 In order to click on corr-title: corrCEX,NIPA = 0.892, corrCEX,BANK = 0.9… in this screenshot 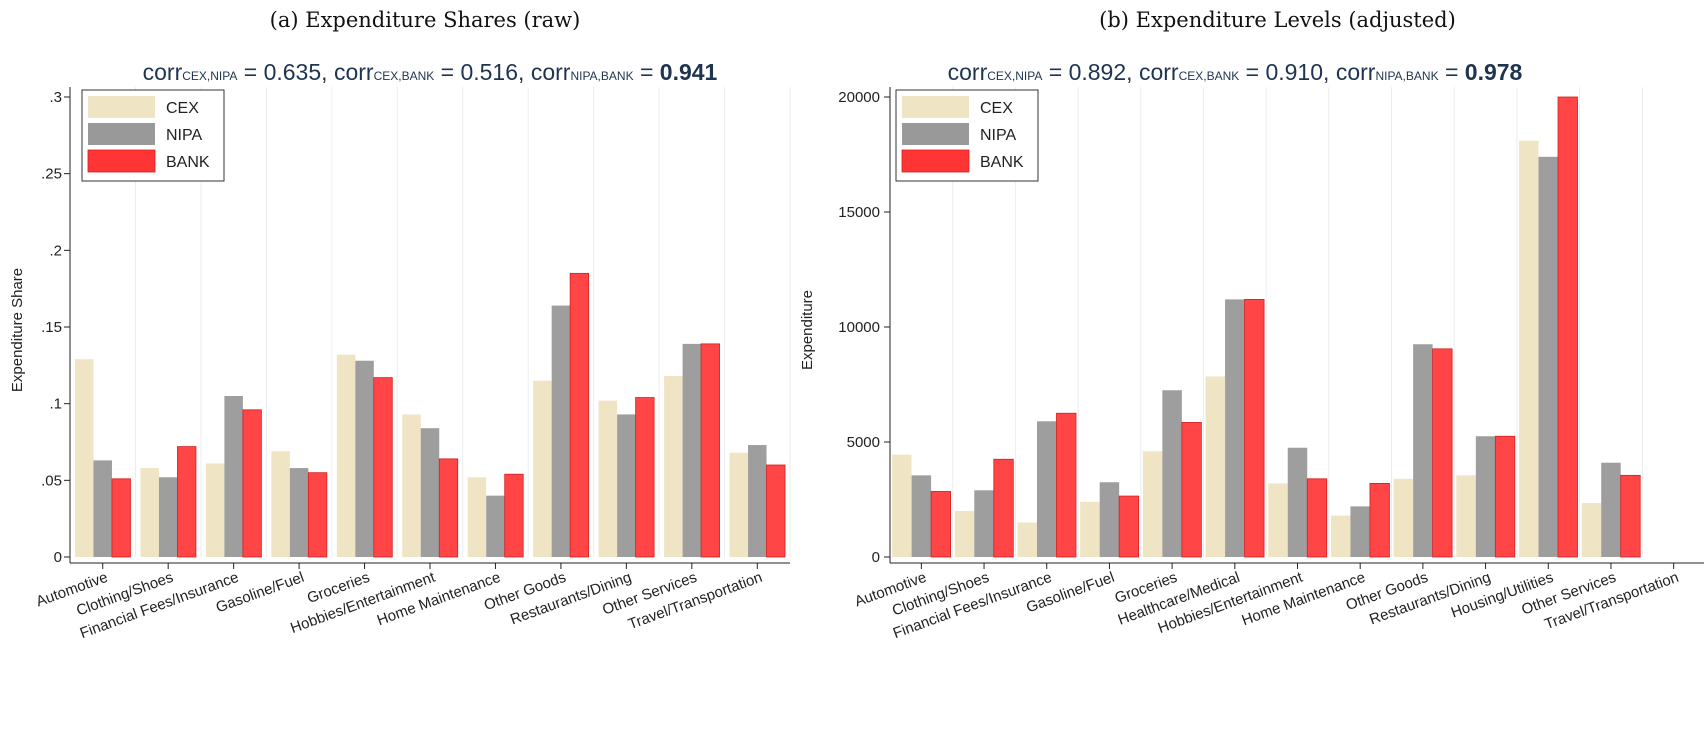, I will do `click(1235, 72)`.